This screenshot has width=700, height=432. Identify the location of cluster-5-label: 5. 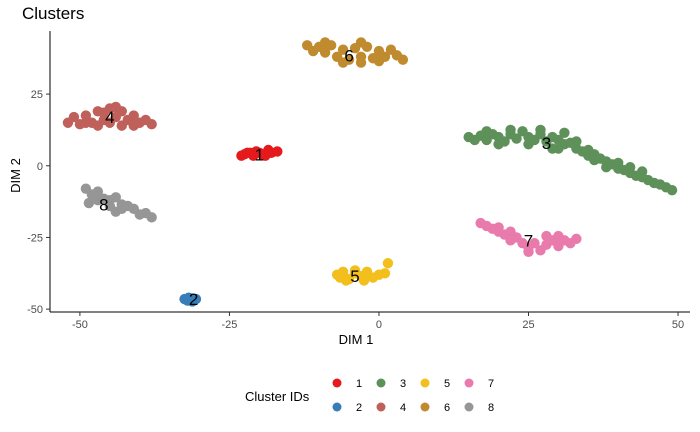
(354, 276).